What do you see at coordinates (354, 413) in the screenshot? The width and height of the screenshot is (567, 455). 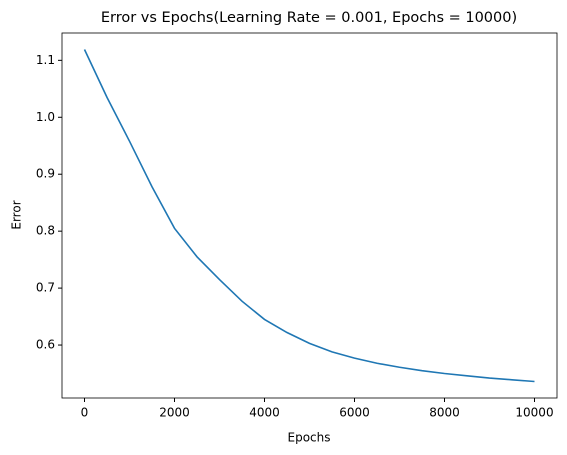 I see `x-tick-label: 6000` at bounding box center [354, 413].